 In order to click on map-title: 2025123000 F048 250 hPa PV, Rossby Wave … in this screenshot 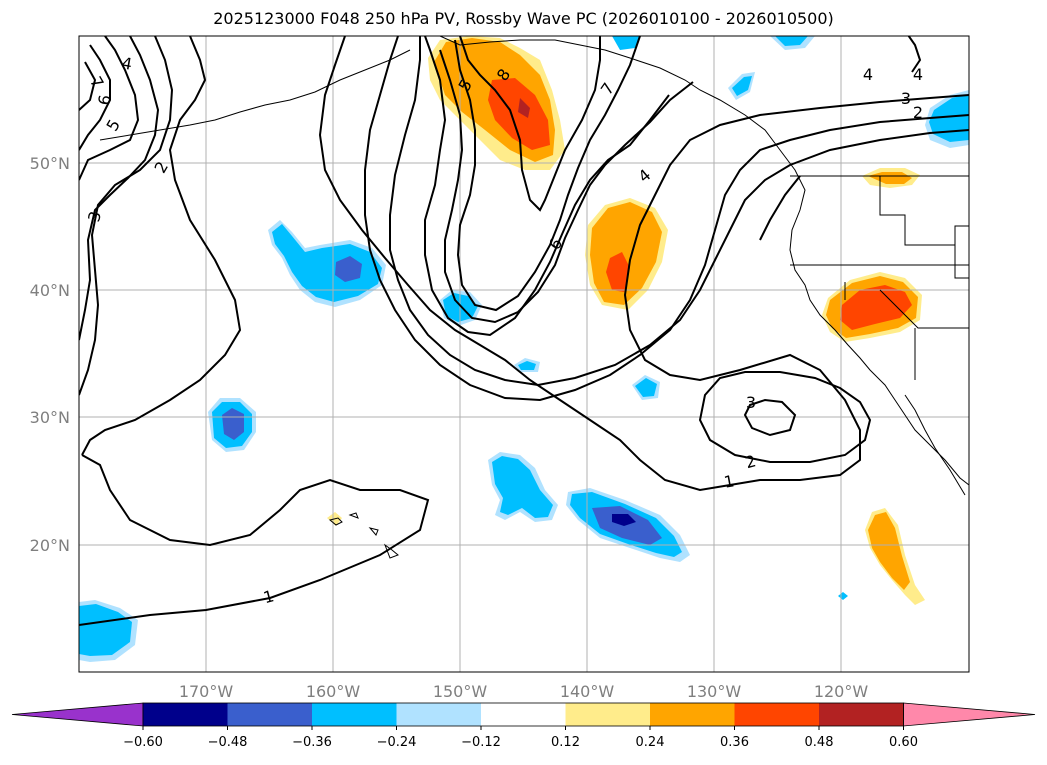, I will do `click(523, 18)`.